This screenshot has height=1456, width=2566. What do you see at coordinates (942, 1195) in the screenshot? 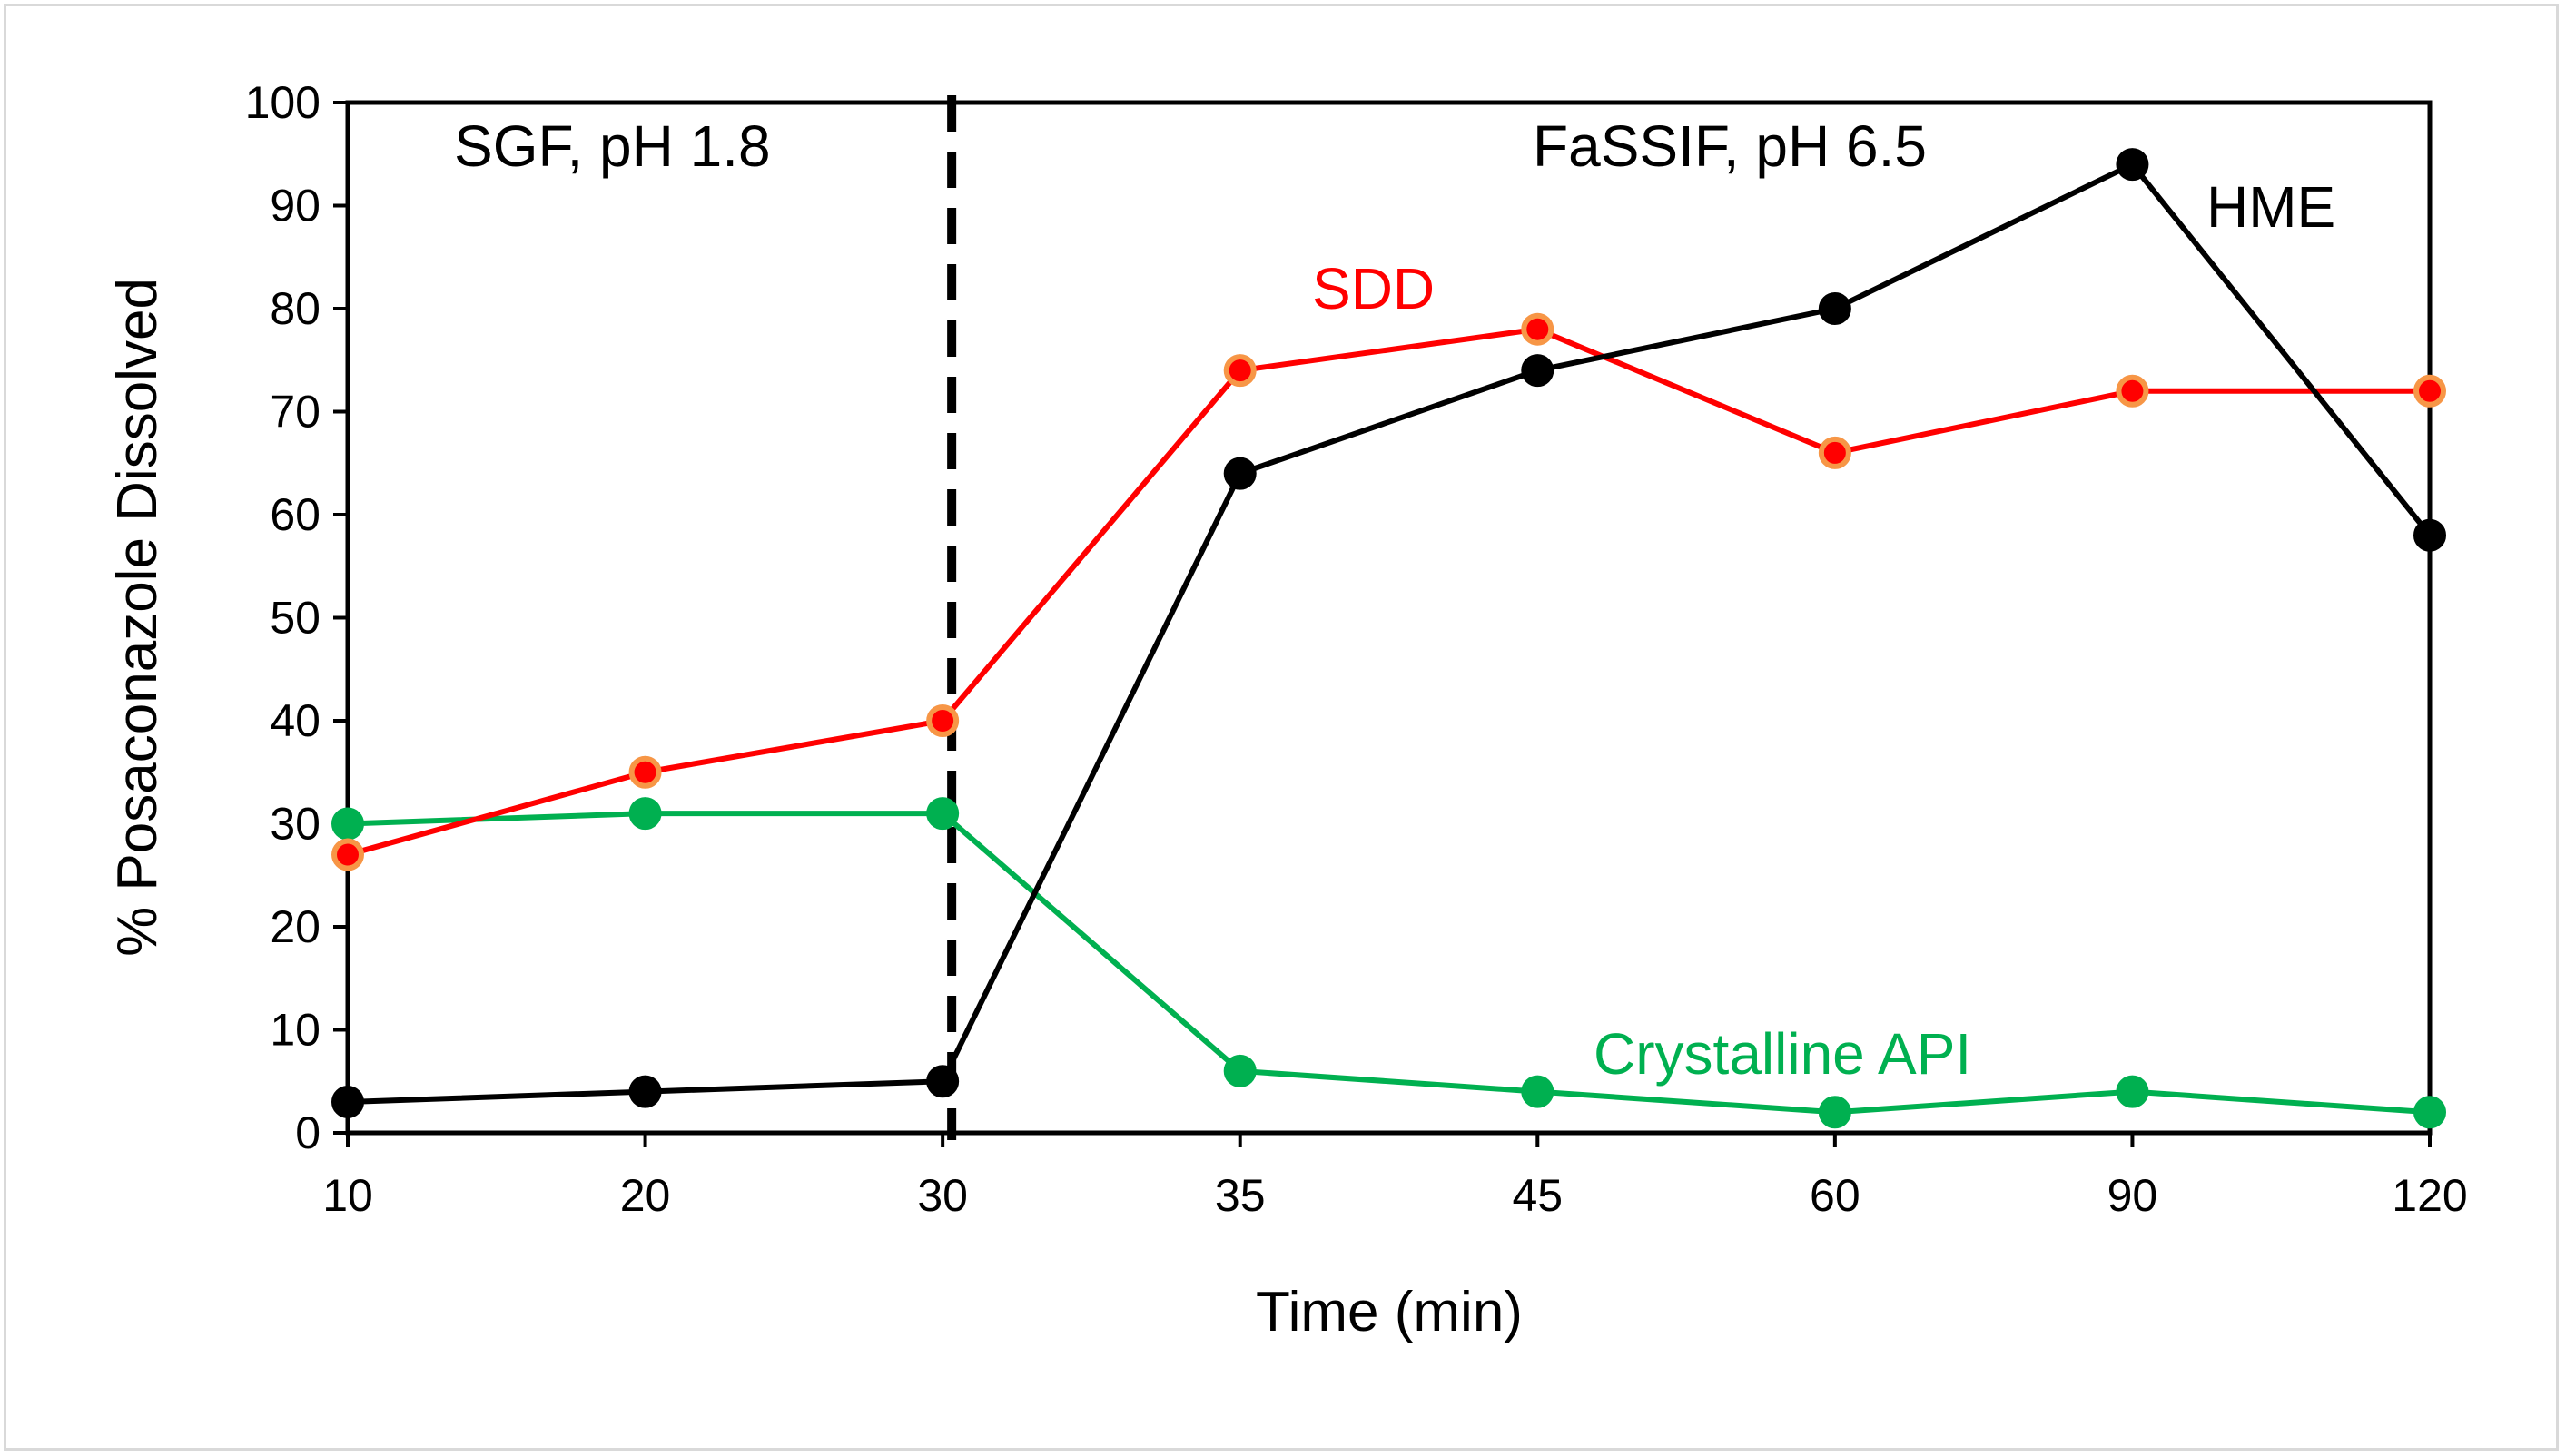
I see `x-tick-label: 30` at bounding box center [942, 1195].